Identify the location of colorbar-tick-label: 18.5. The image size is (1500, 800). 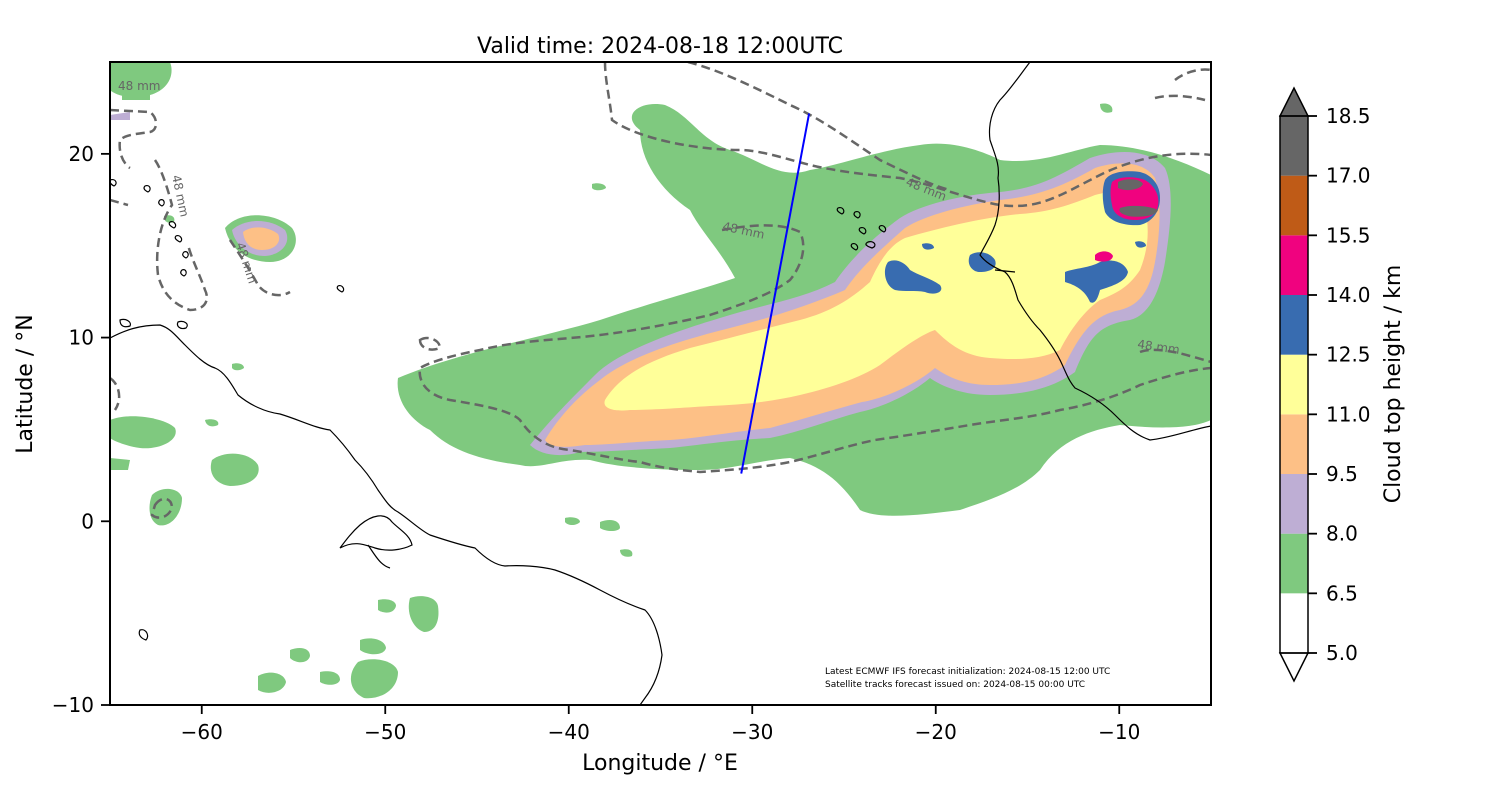
(1348, 116).